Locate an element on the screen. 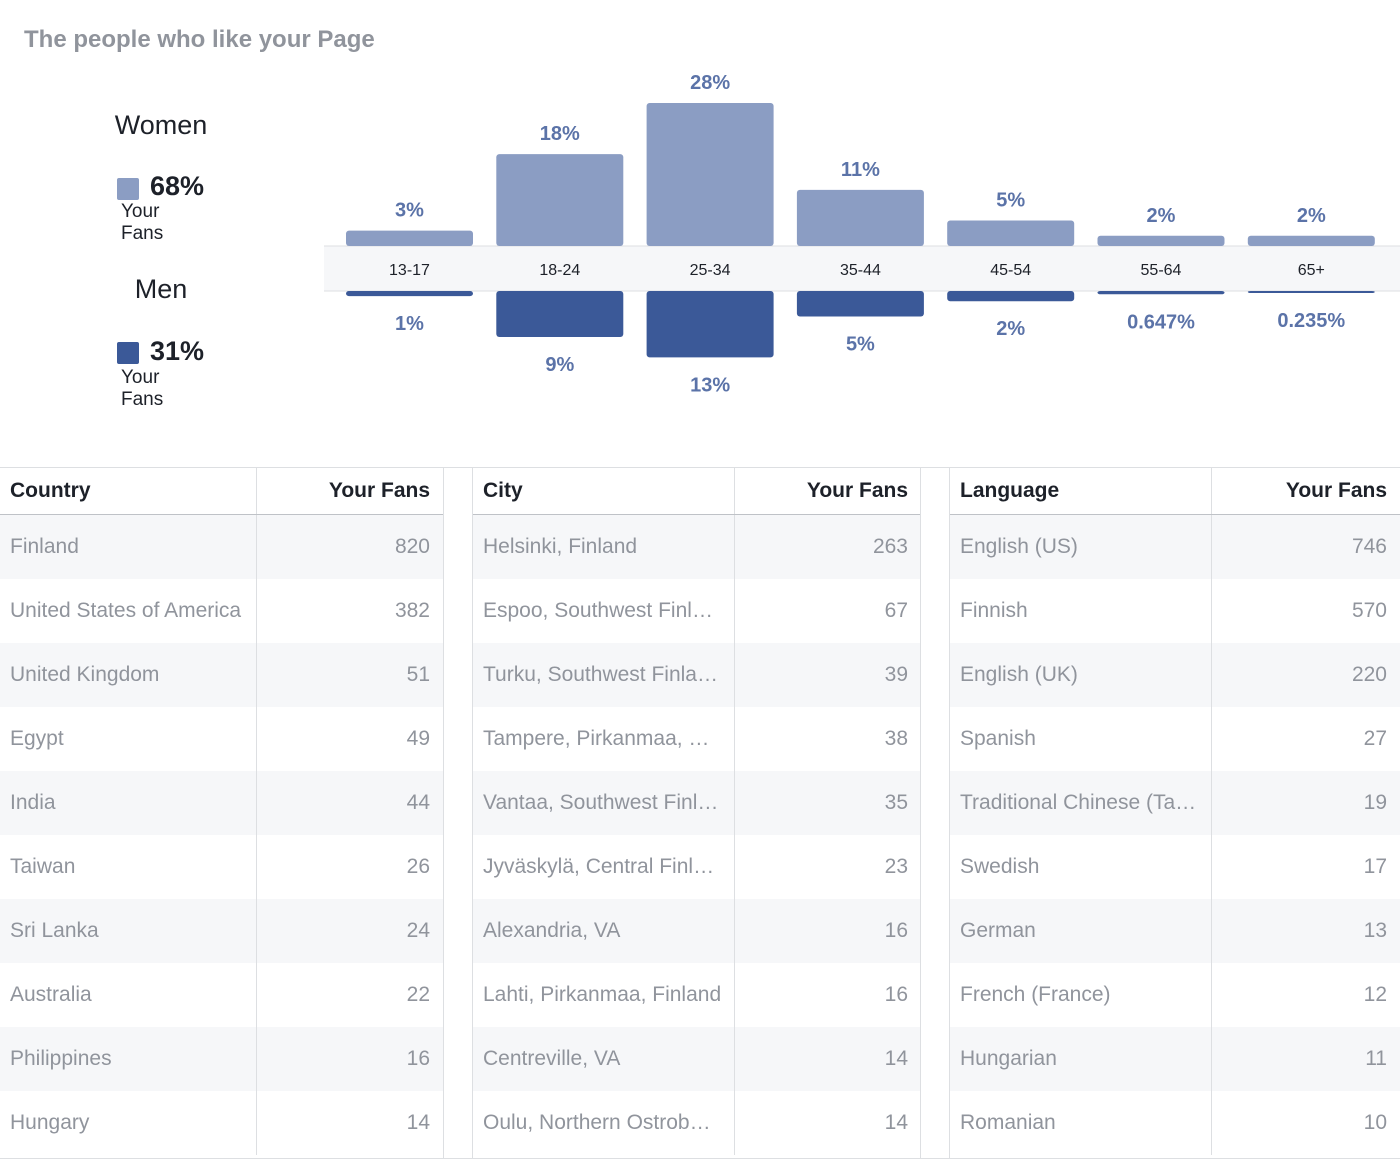  men-bar-label: 5% is located at coordinates (860, 345).